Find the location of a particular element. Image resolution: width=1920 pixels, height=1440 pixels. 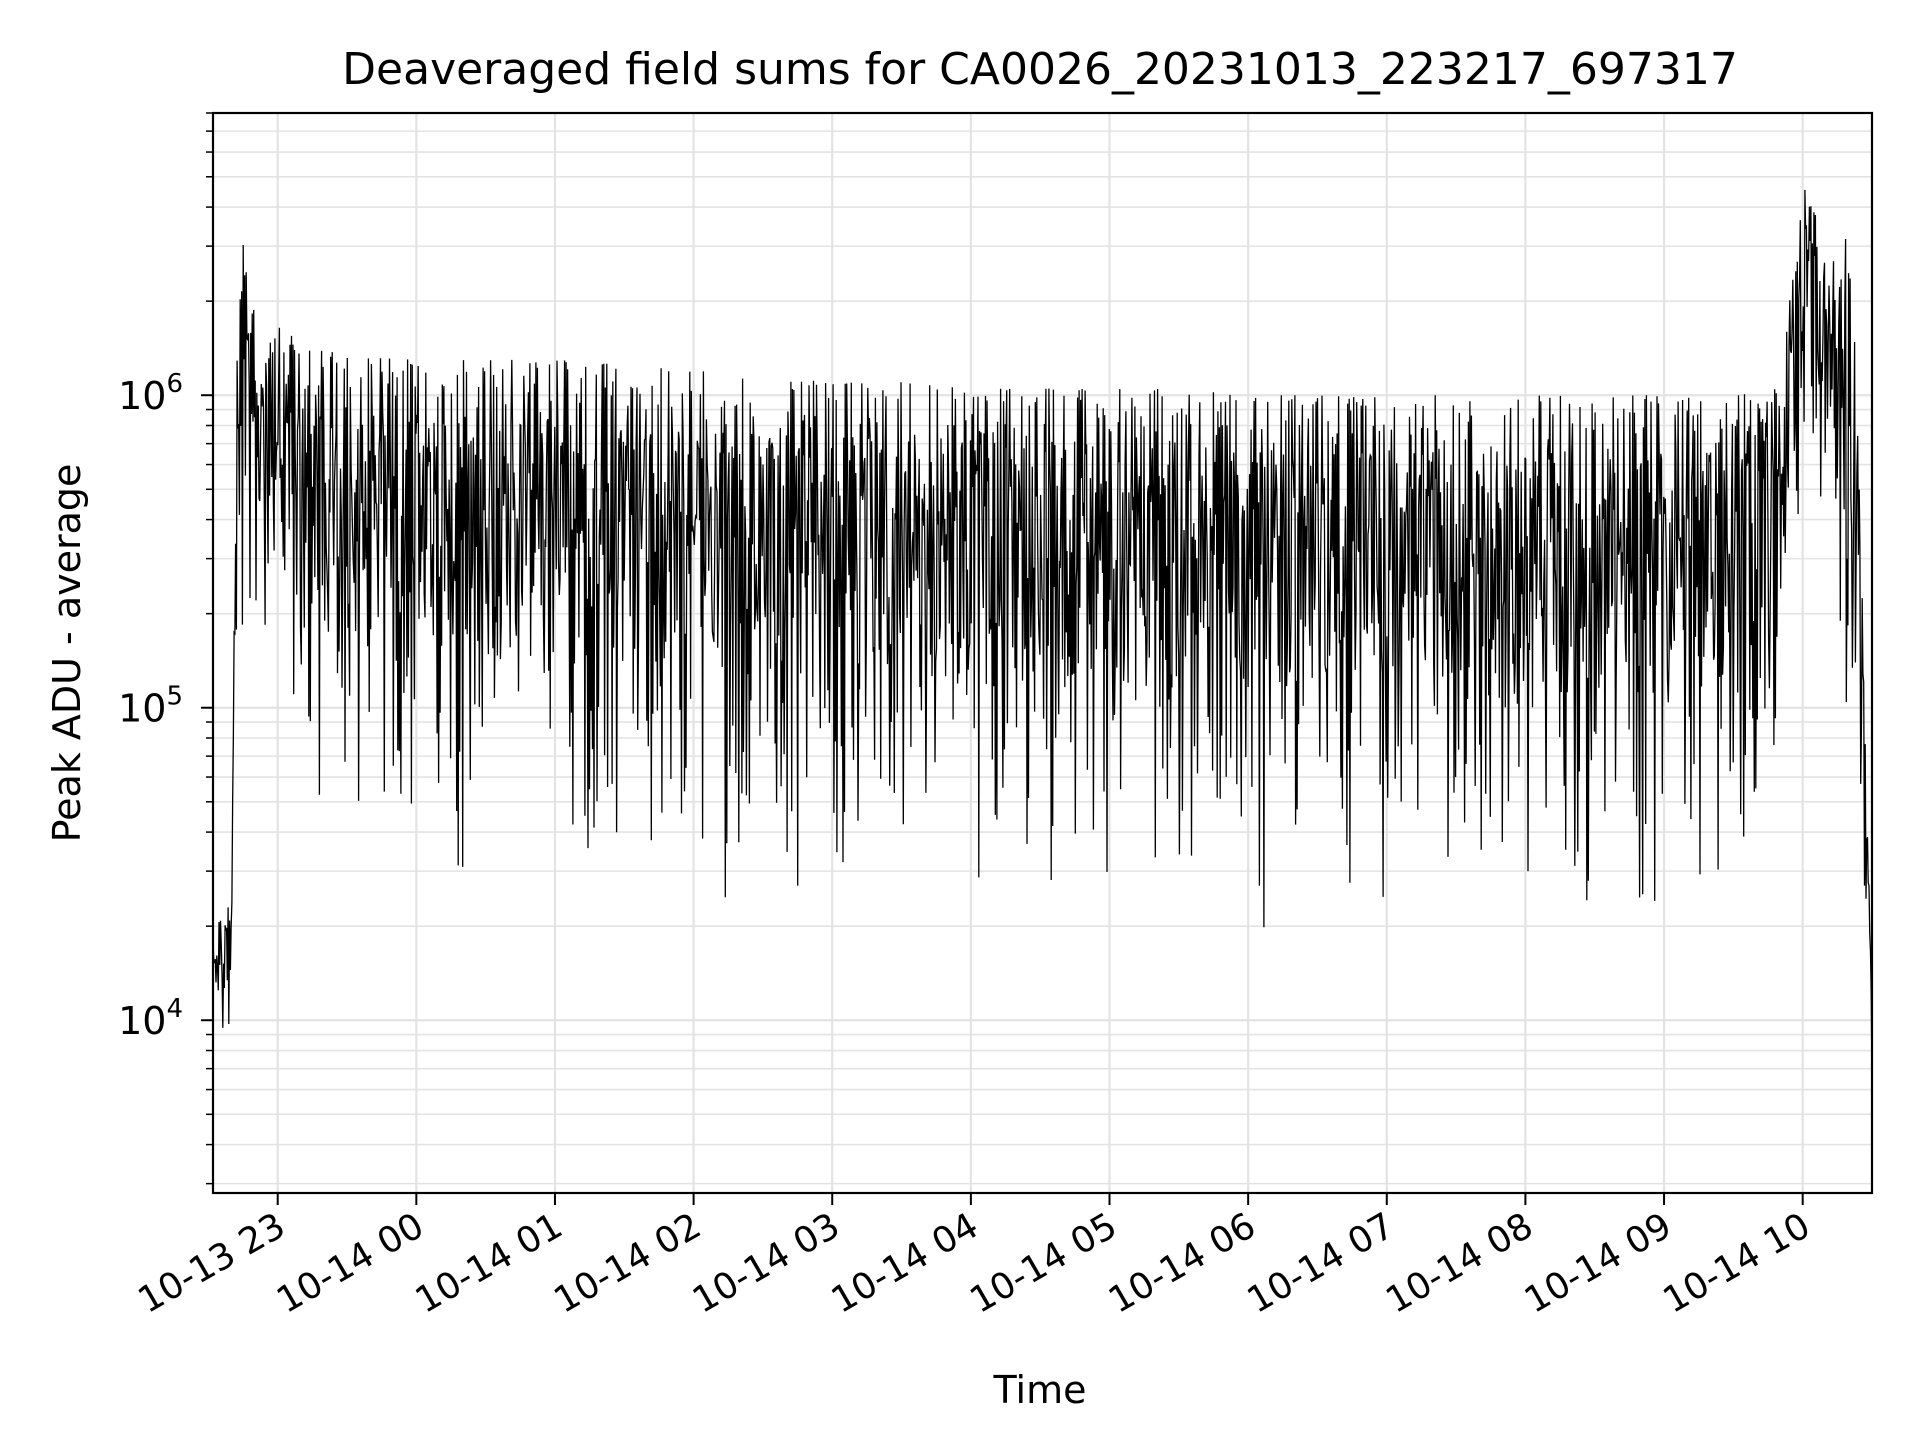

y-tick-label: 10⁶ is located at coordinates (150, 393).